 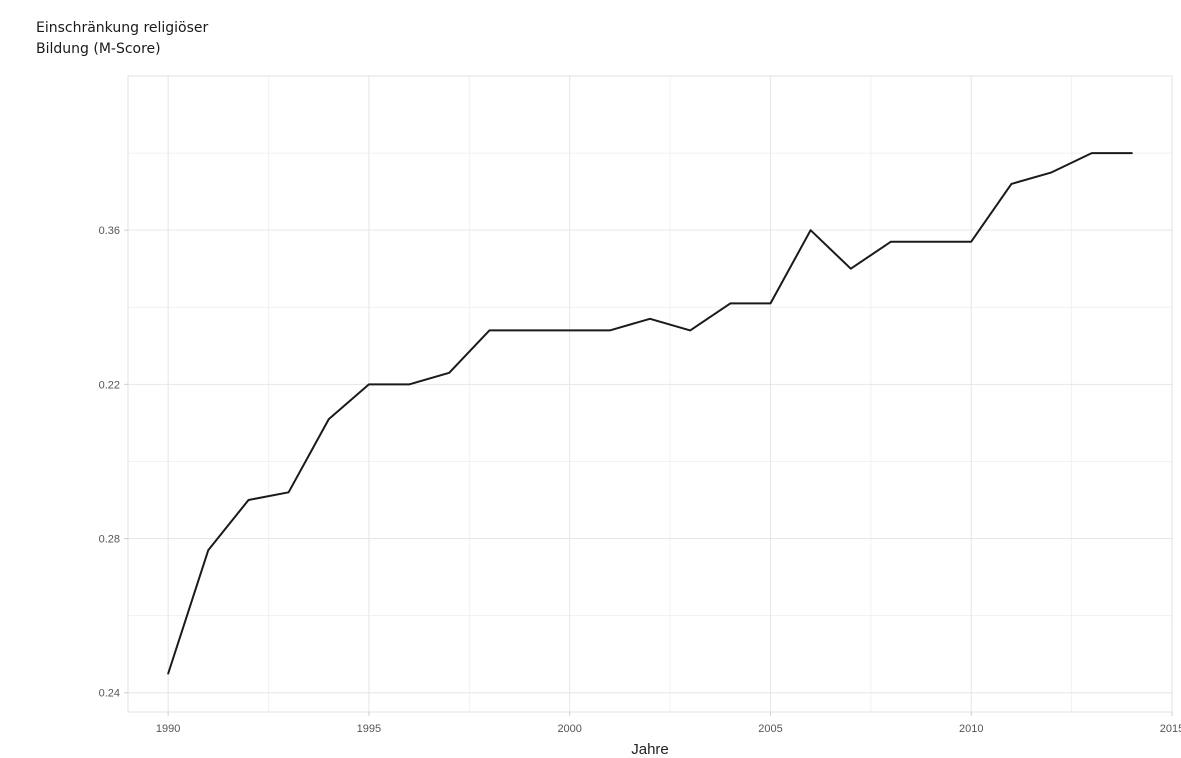 What do you see at coordinates (668, 723) in the screenshot?
I see `x-axis-ticks: 1990 1995 2000 2005 2010 2015` at bounding box center [668, 723].